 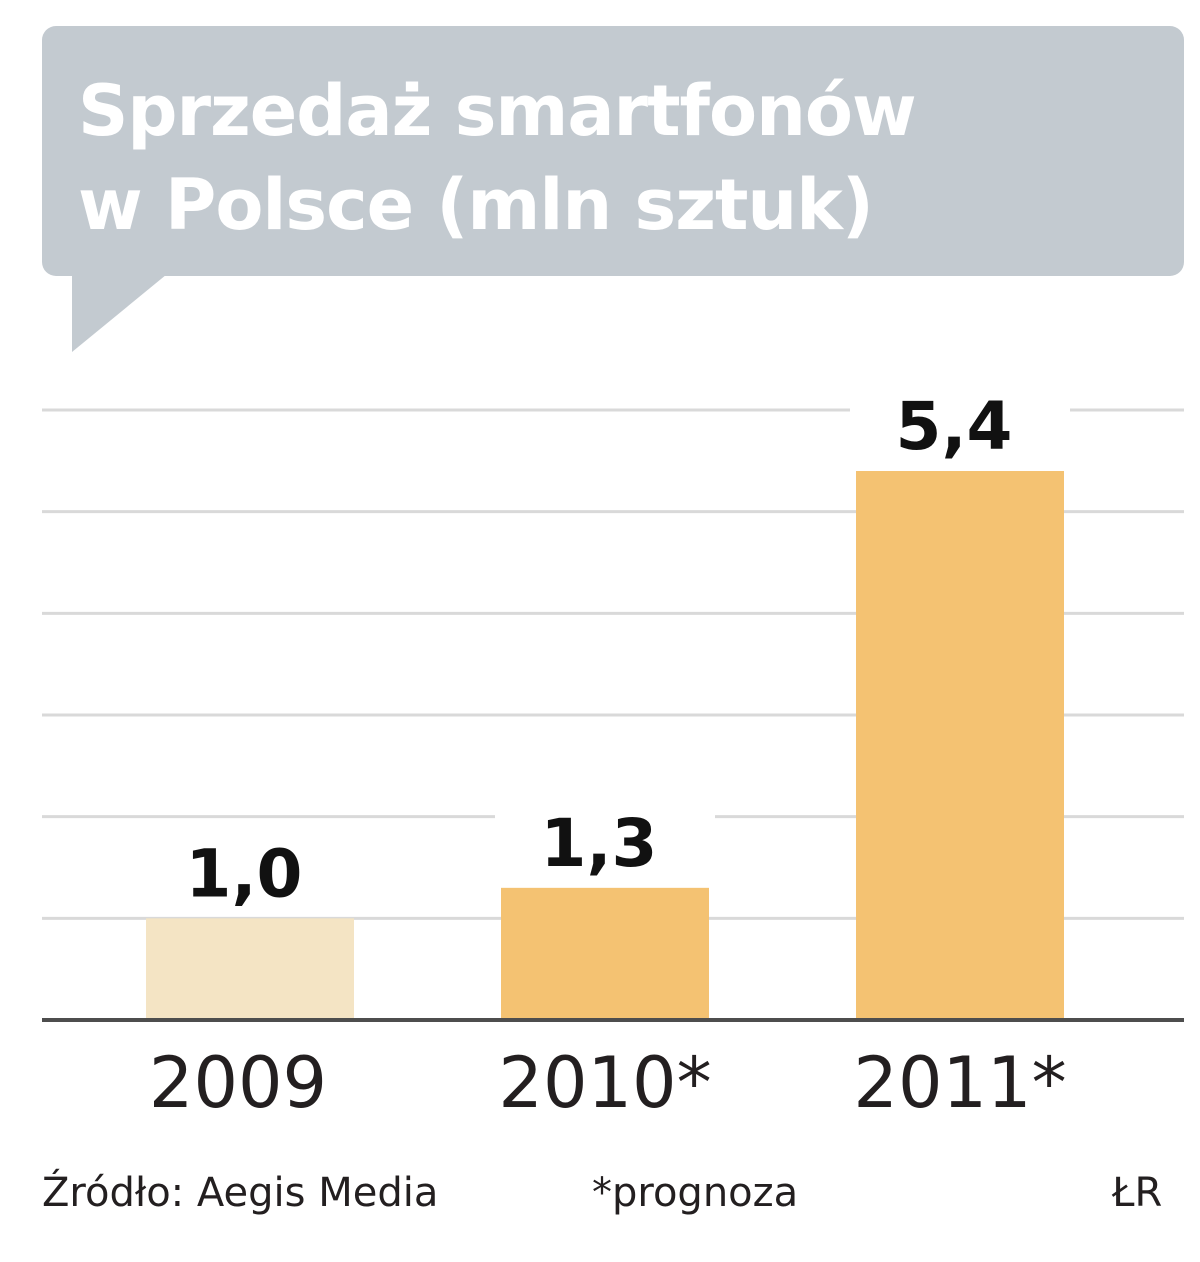 What do you see at coordinates (599, 843) in the screenshot?
I see `value-label: 1,3` at bounding box center [599, 843].